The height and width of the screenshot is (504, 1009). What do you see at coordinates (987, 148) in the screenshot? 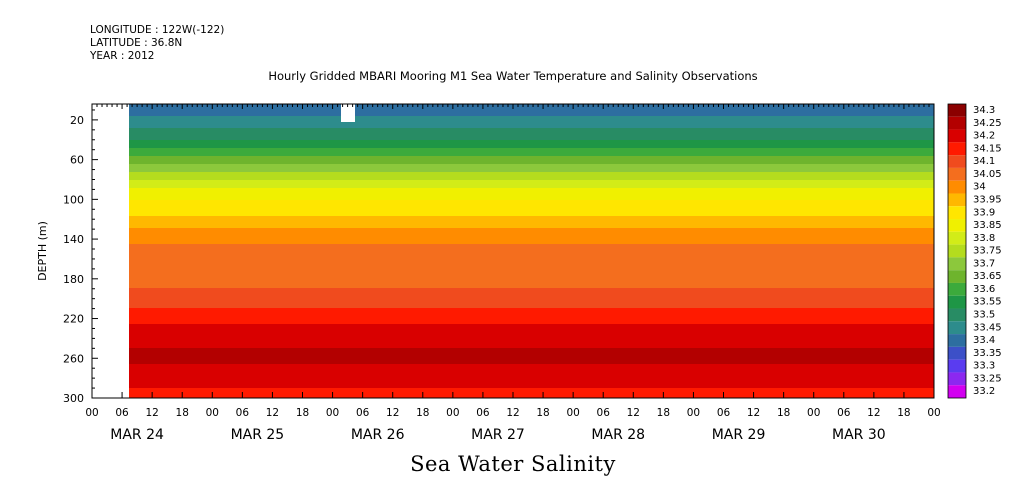
I see `colorbar-label: 34.15` at bounding box center [987, 148].